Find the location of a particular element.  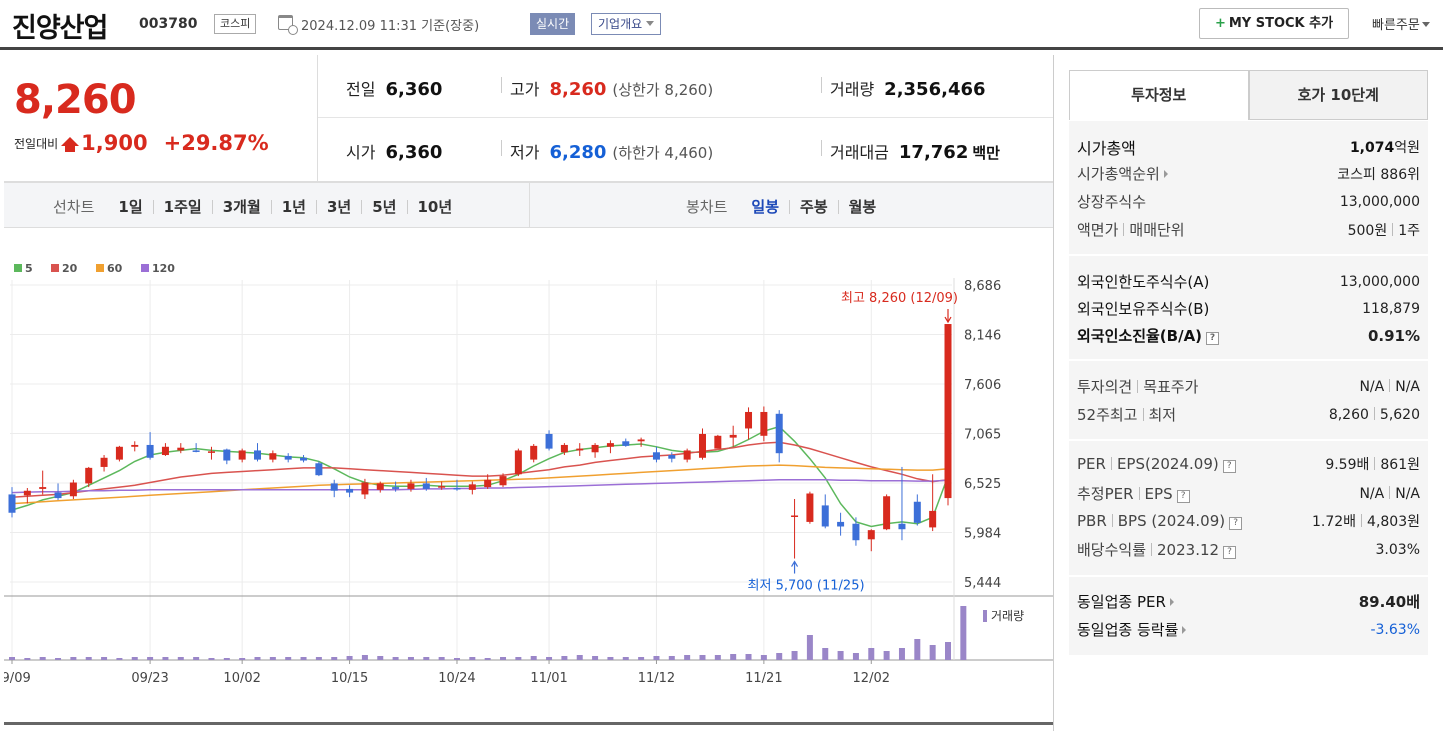

plus-icon: + is located at coordinates (1220, 23).